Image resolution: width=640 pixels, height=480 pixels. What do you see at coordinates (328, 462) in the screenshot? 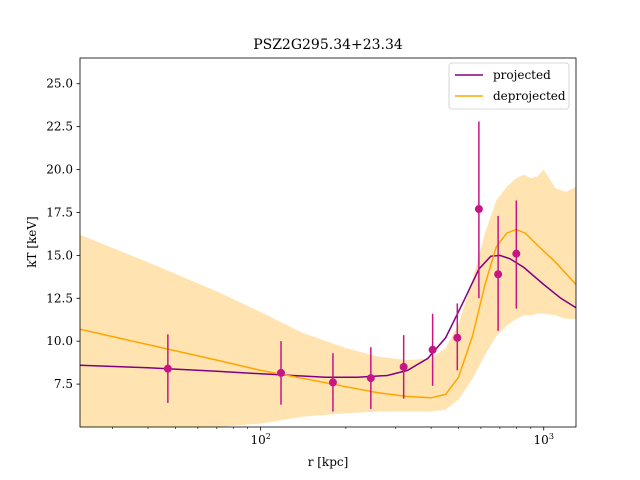
I see `x-axis-label: r [kpc]` at bounding box center [328, 462].